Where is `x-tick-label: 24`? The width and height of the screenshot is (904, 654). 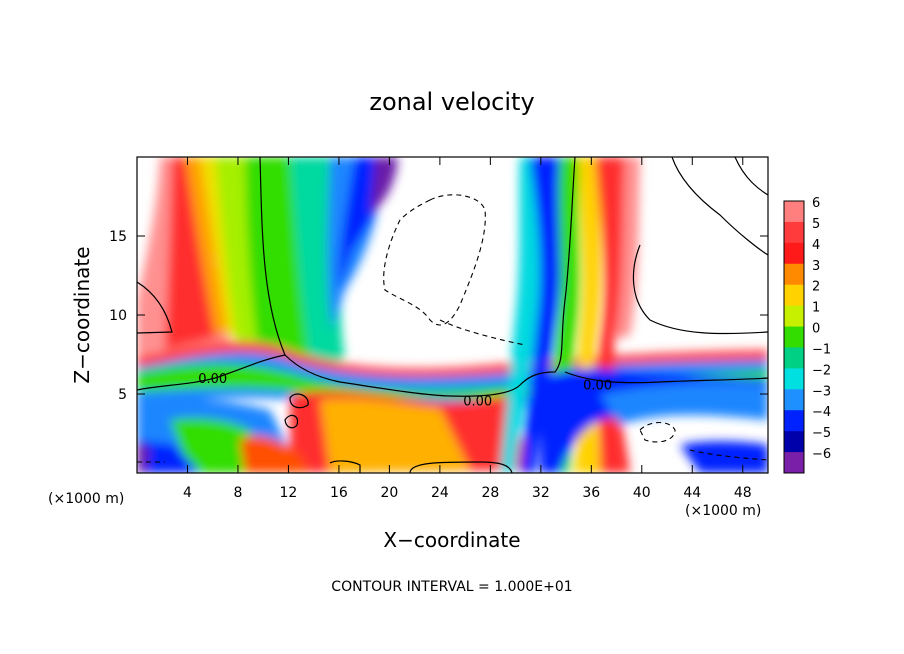 x-tick-label: 24 is located at coordinates (440, 493).